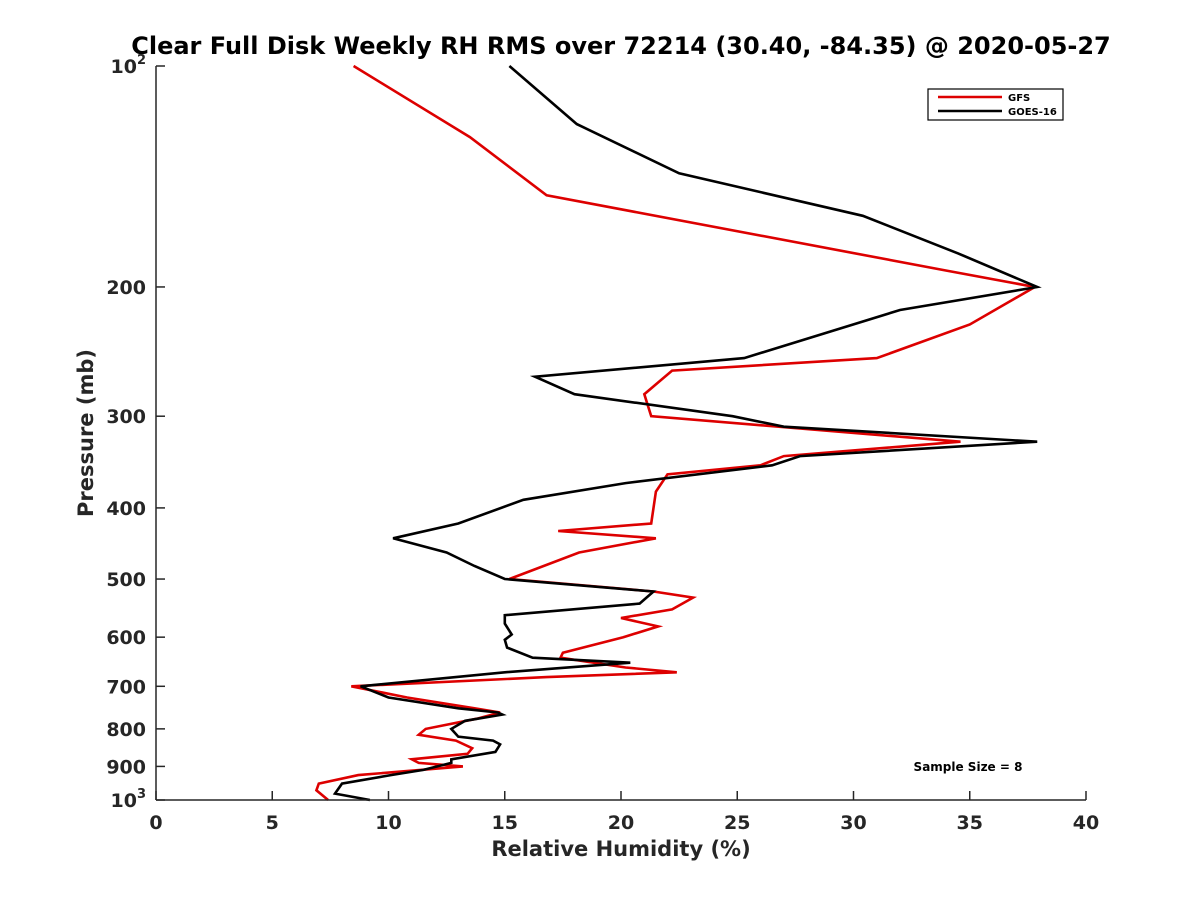 Image resolution: width=1200 pixels, height=900 pixels. Describe the element at coordinates (155, 823) in the screenshot. I see `x-tick-label: 0` at that location.